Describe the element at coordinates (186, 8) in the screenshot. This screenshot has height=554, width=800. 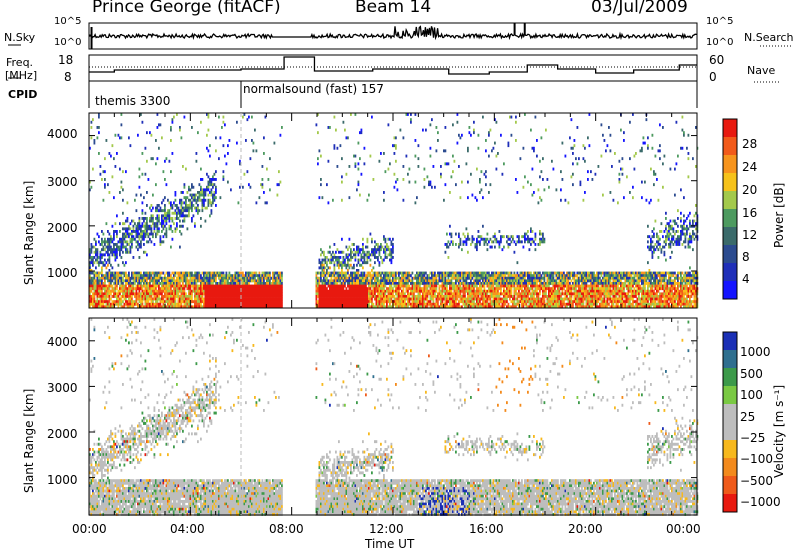
I see `station-title: Prince George (fitACF)` at that location.